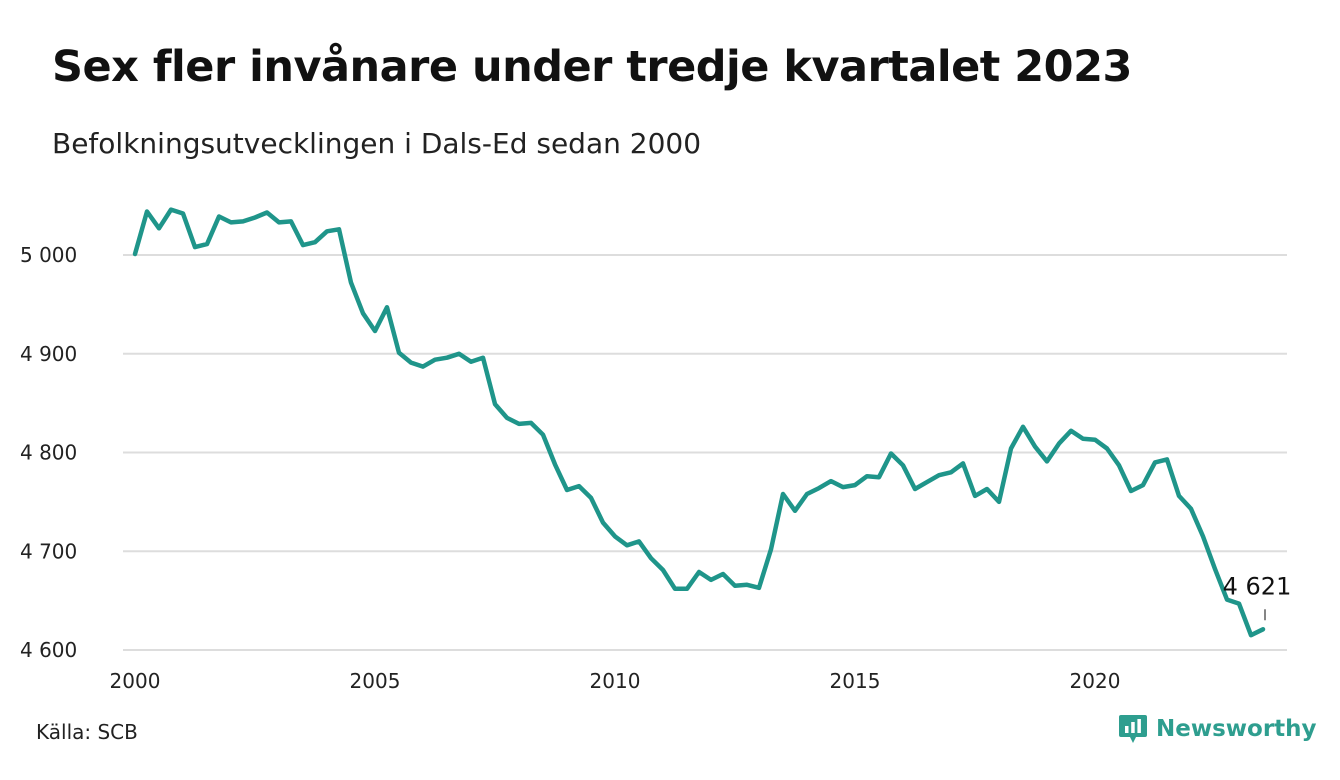 The image size is (1340, 780). I want to click on end-value-label: 4 621, so click(1257, 586).